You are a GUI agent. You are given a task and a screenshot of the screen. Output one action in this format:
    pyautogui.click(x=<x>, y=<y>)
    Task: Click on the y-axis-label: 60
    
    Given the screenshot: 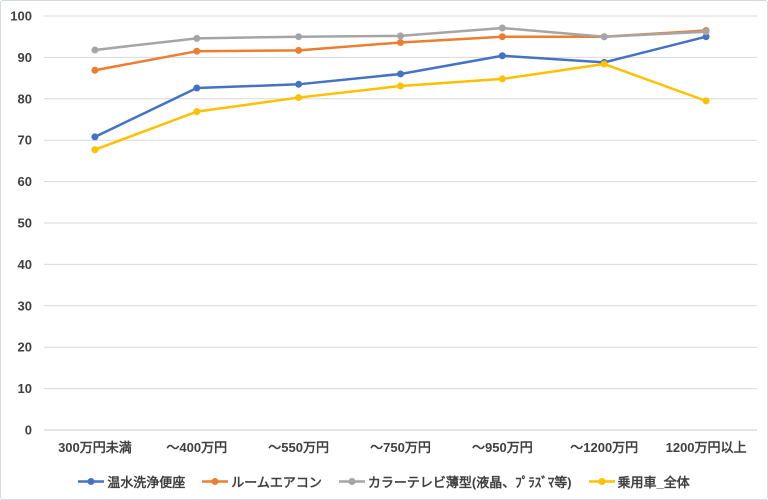 What is the action you would take?
    pyautogui.click(x=25, y=181)
    